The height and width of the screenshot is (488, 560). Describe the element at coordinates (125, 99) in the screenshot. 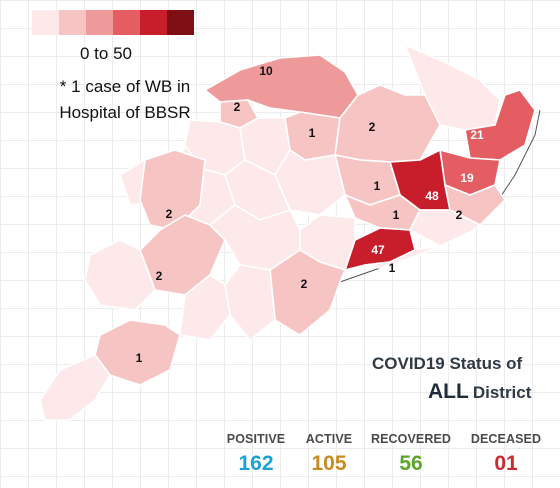

I see `legend-note: * 1 case of WB in Hospital of BBSR` at that location.